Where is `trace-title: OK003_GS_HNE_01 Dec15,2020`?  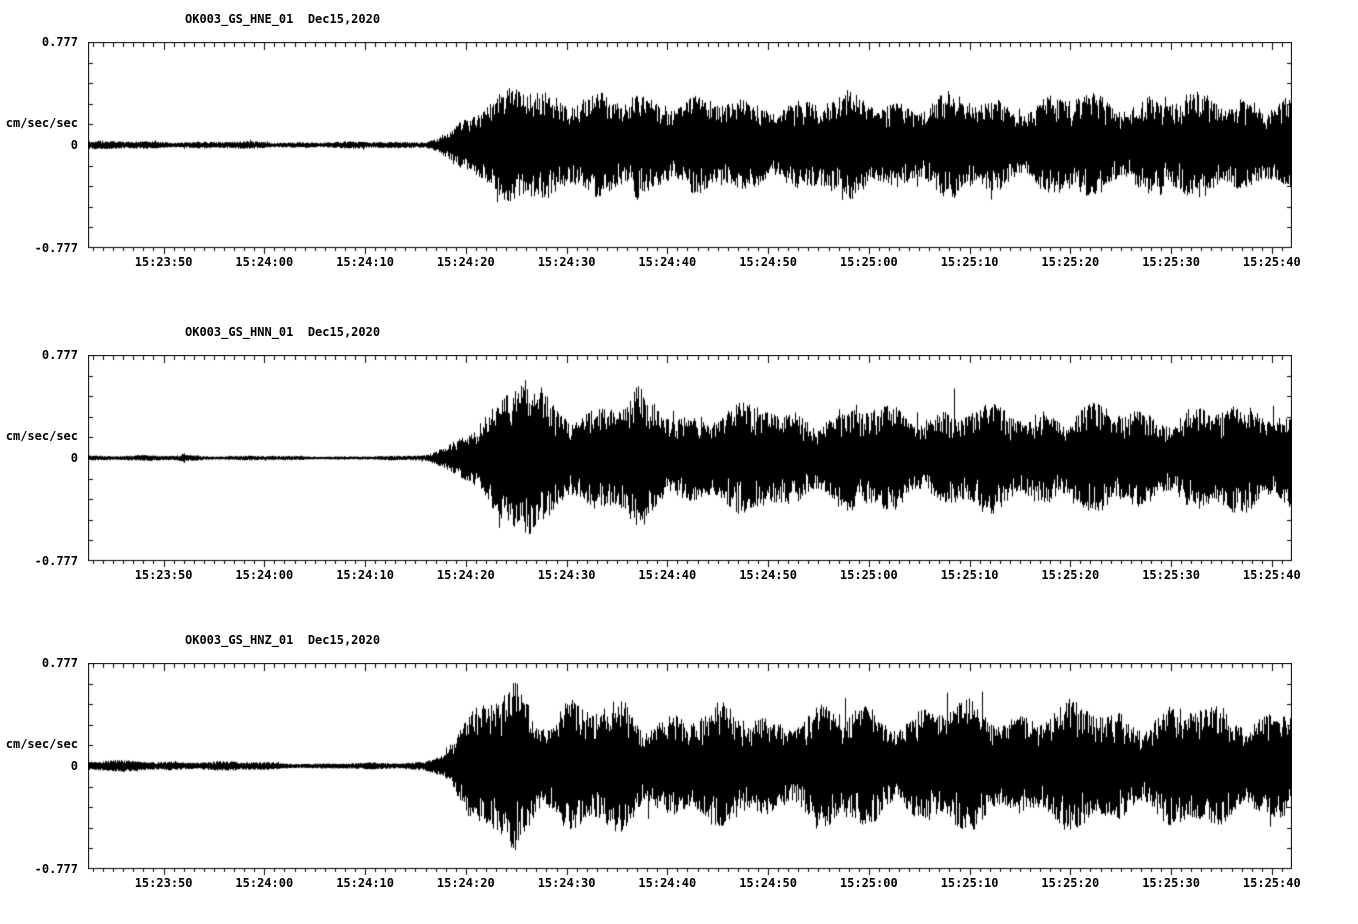
trace-title: OK003_GS_HNE_01 Dec15,2020 is located at coordinates (283, 19).